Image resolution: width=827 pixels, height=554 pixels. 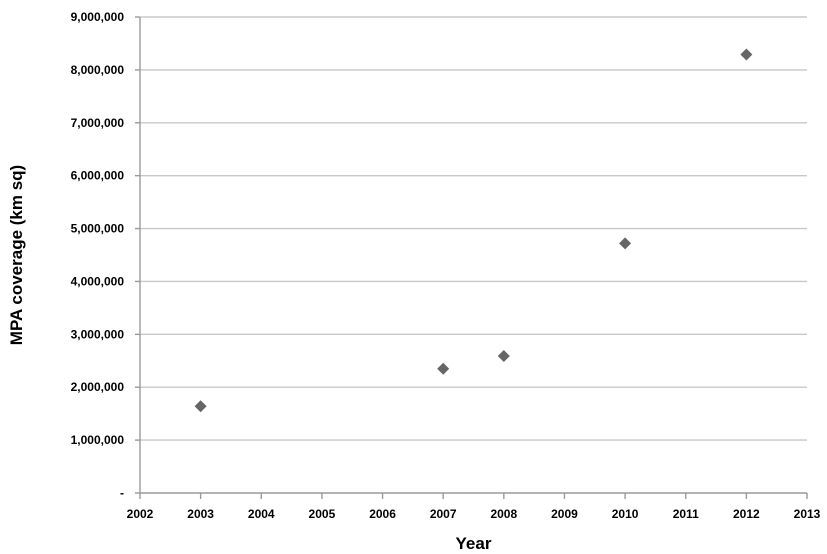 I want to click on y-tick-label: 1,000,000, so click(x=98, y=440).